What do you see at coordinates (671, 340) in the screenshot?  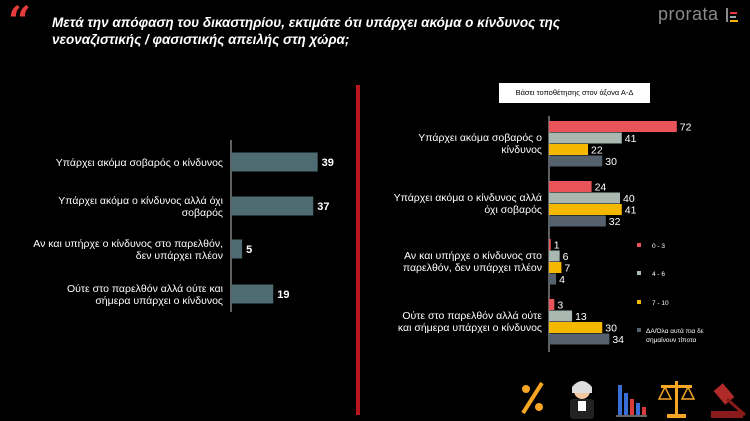 I see `legend-label: σημαίνουν τίποτα` at bounding box center [671, 340].